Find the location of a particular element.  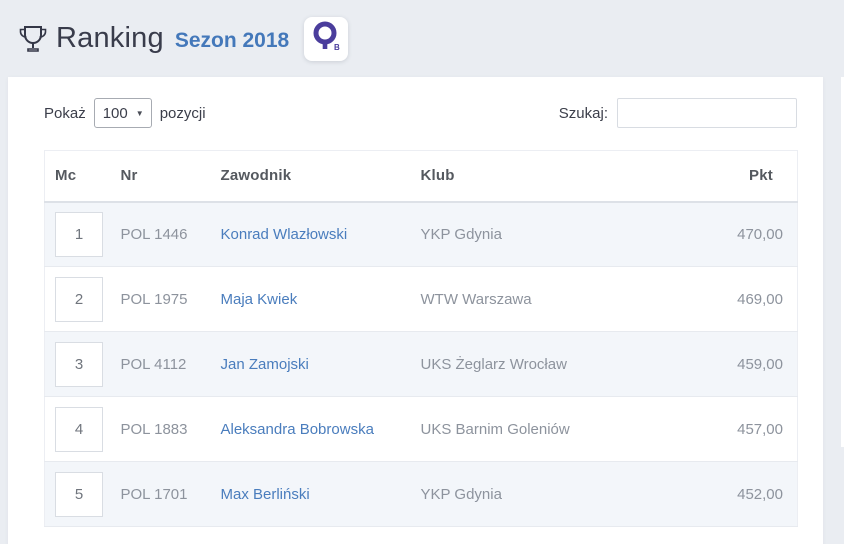

trophy-icon is located at coordinates (33, 40).